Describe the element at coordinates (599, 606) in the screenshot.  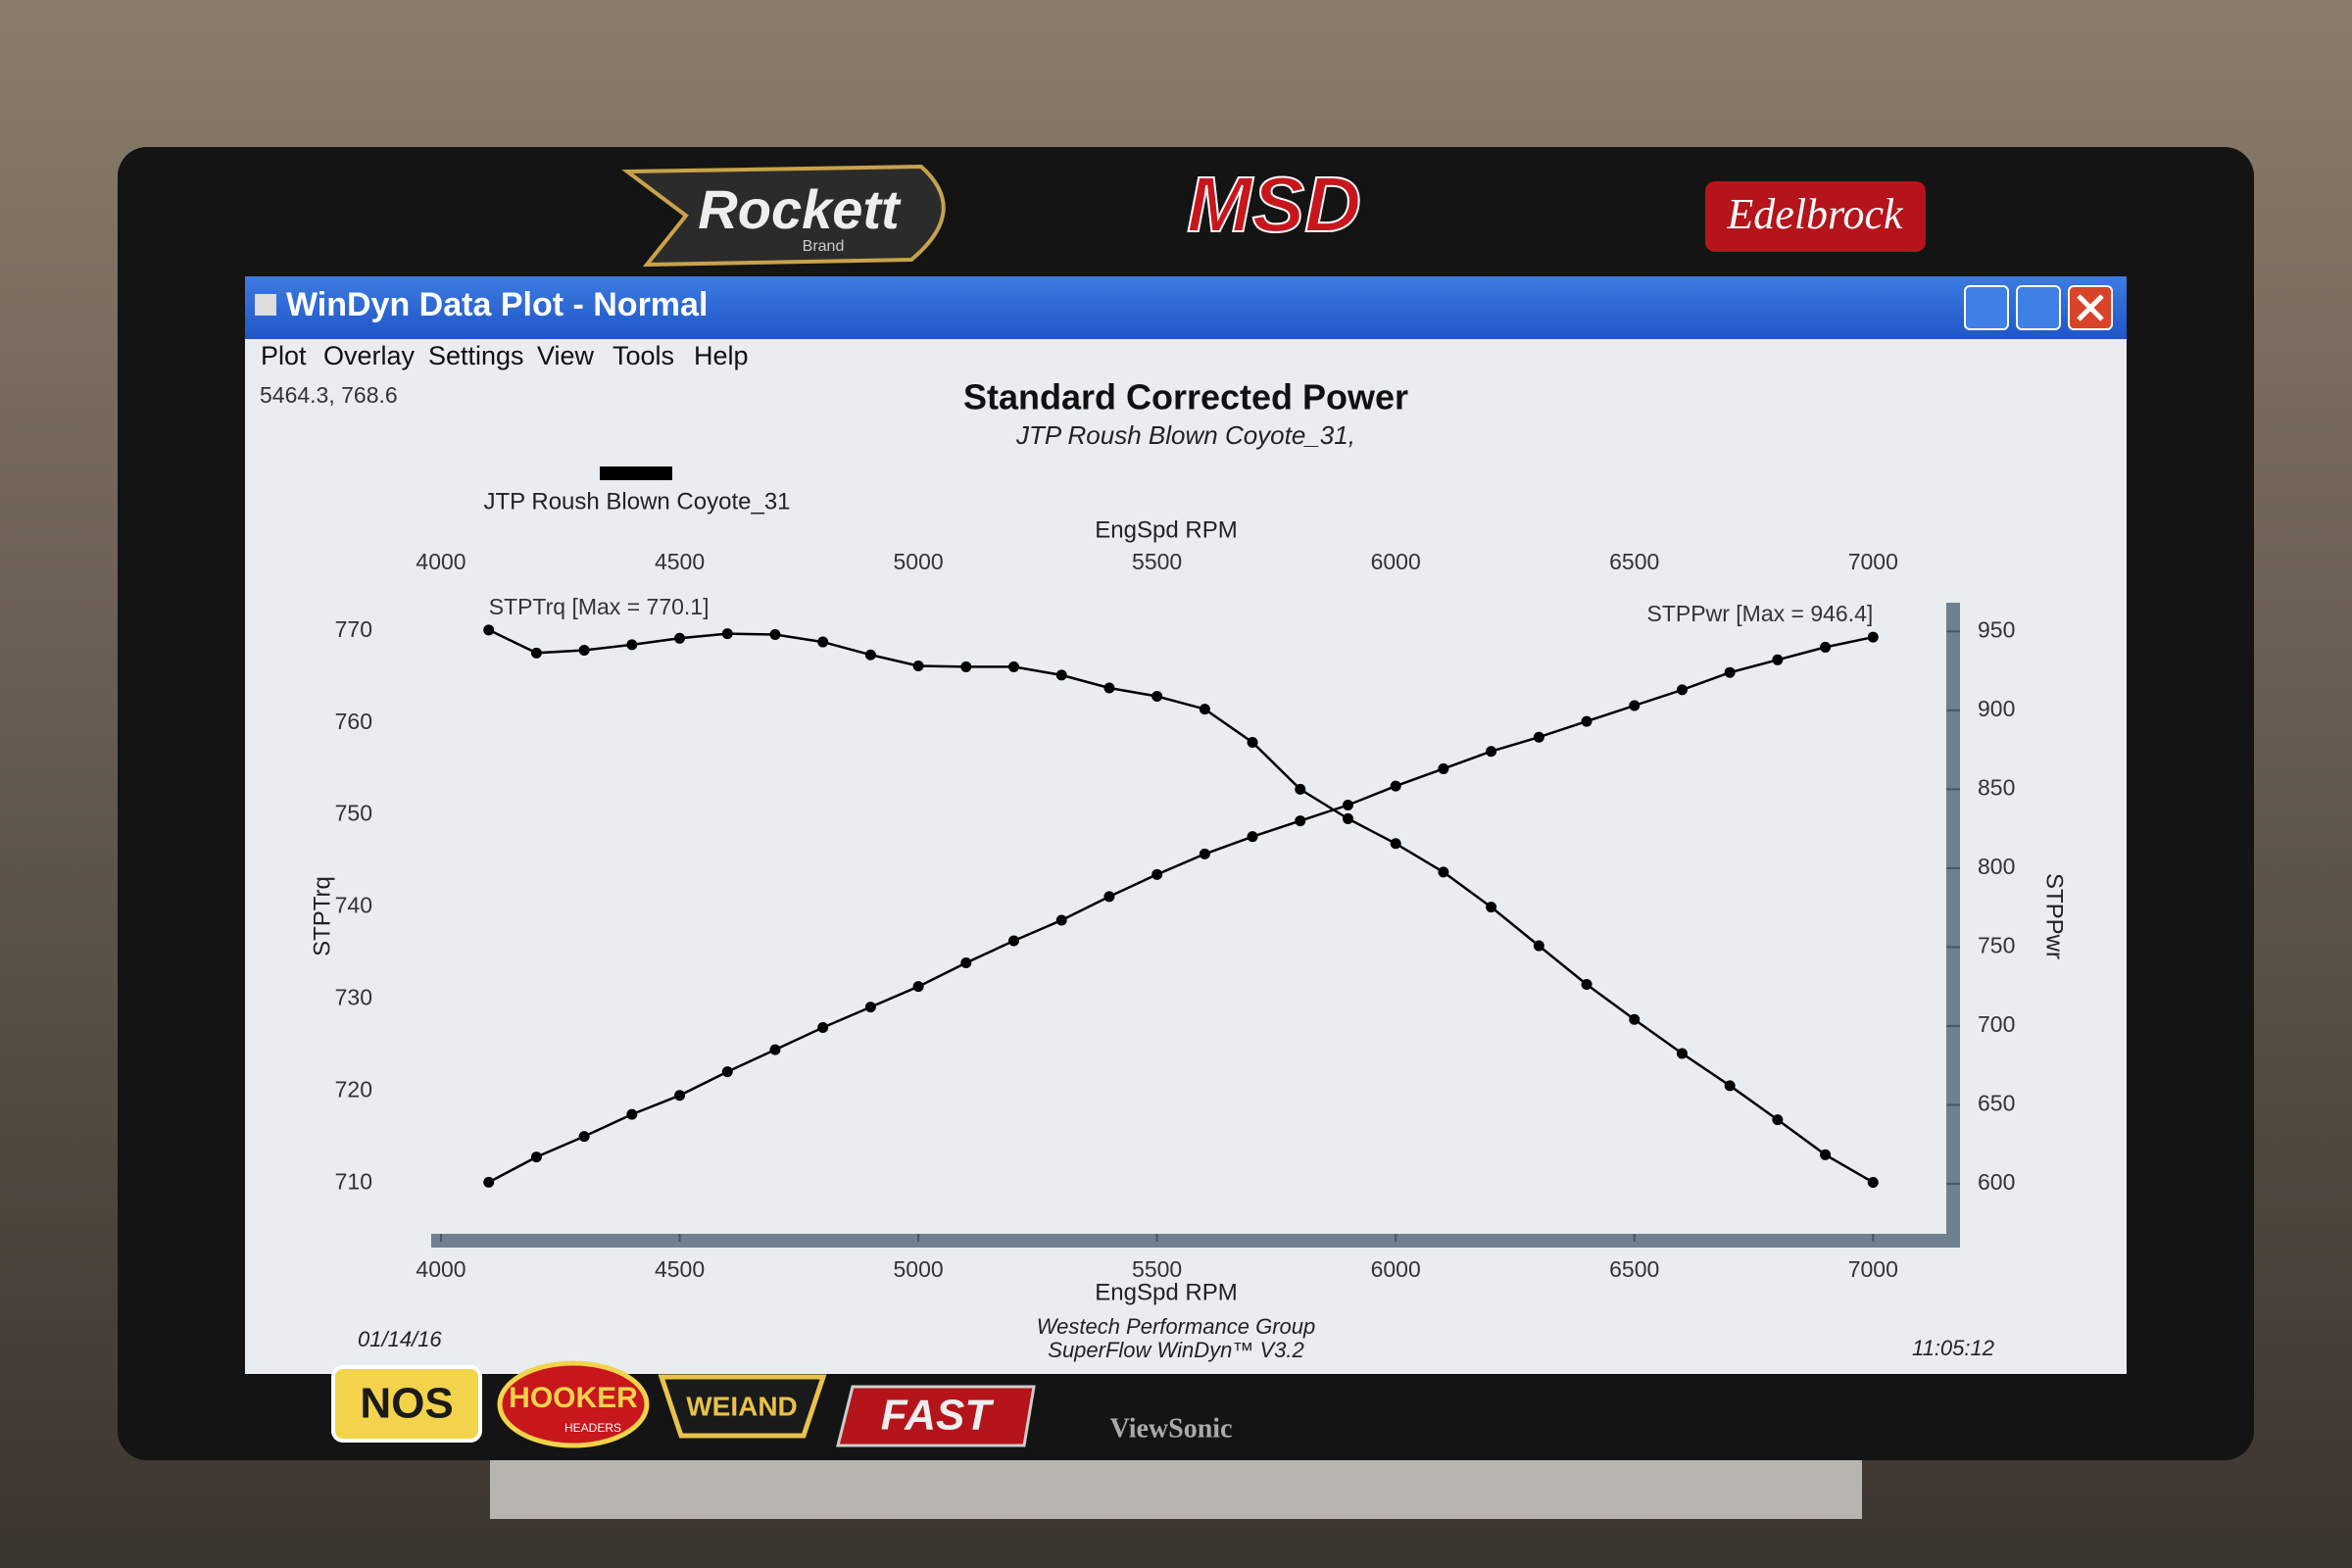
I see `annotation: STPTrq [Max = 770.1]` at that location.